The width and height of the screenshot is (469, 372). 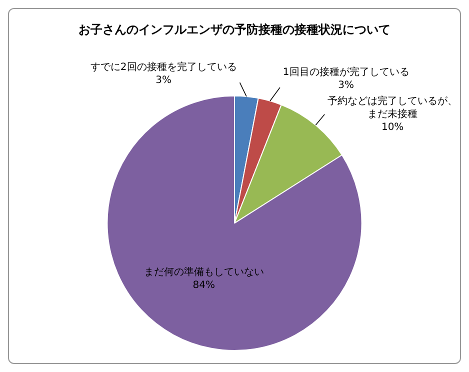 What do you see at coordinates (203, 286) in the screenshot?
I see `data-label: 84%` at bounding box center [203, 286].